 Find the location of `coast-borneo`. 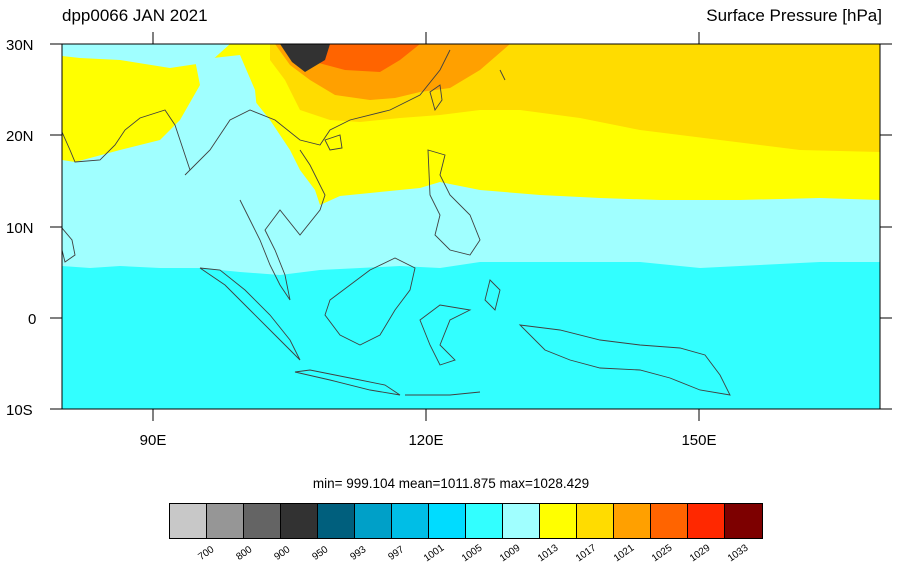

coast-borneo is located at coordinates (370, 301).